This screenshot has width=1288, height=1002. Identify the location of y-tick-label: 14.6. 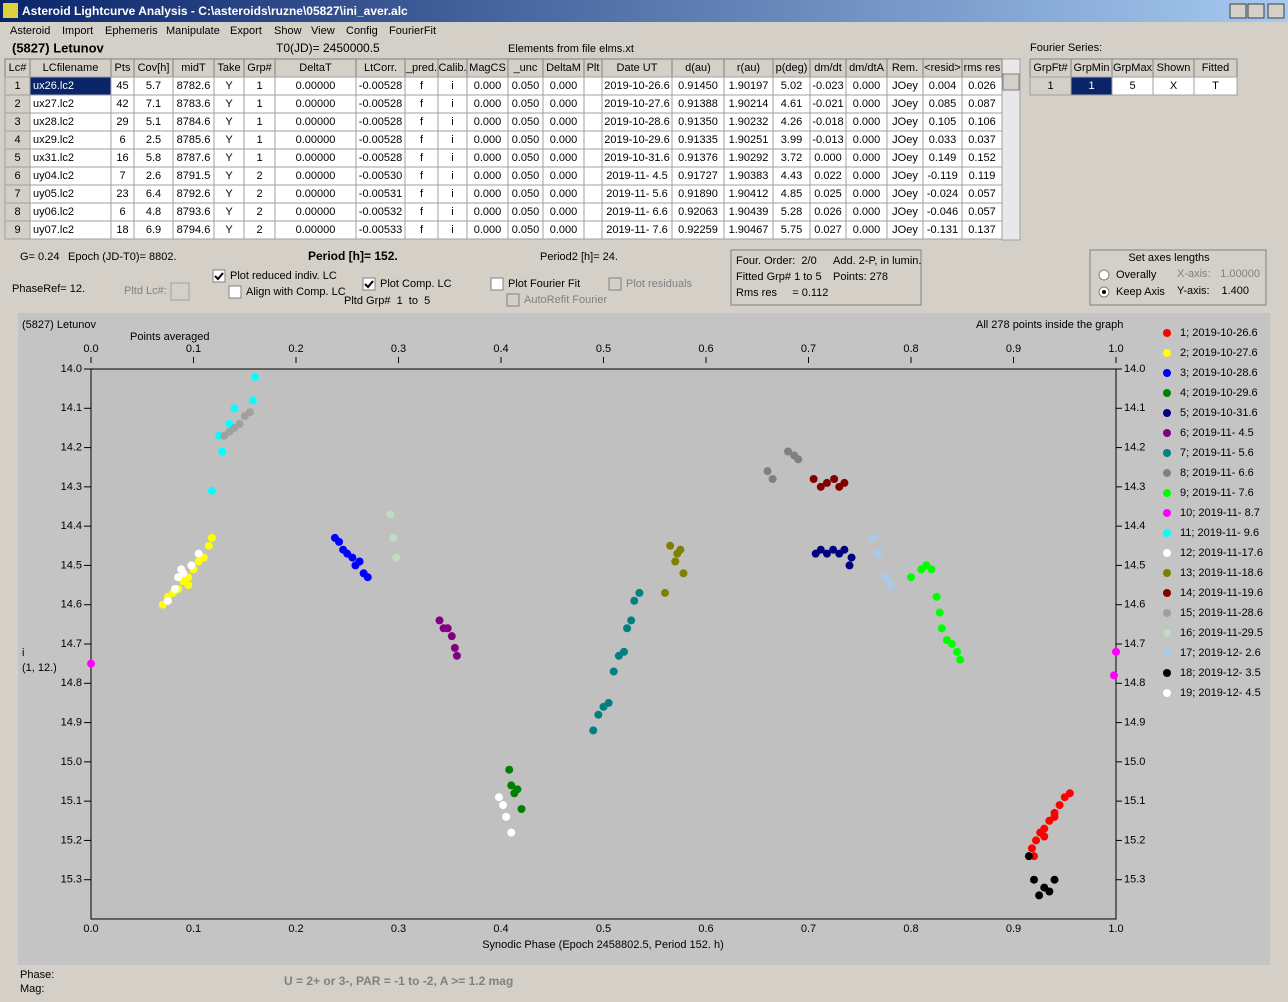
(1134, 605).